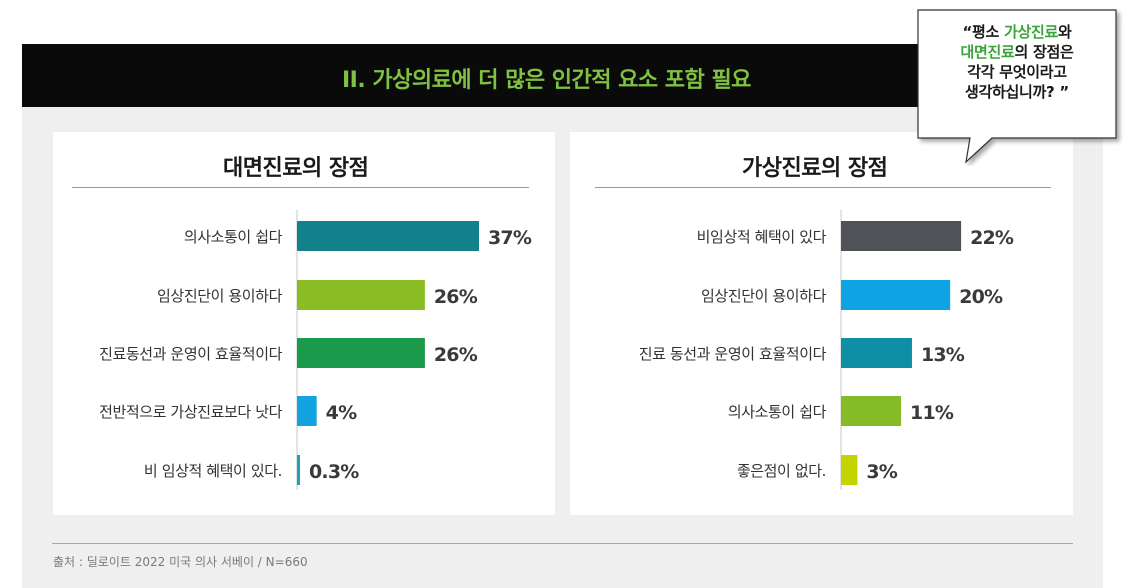 The image size is (1133, 588). I want to click on value-label-right-1: 20%, so click(981, 297).